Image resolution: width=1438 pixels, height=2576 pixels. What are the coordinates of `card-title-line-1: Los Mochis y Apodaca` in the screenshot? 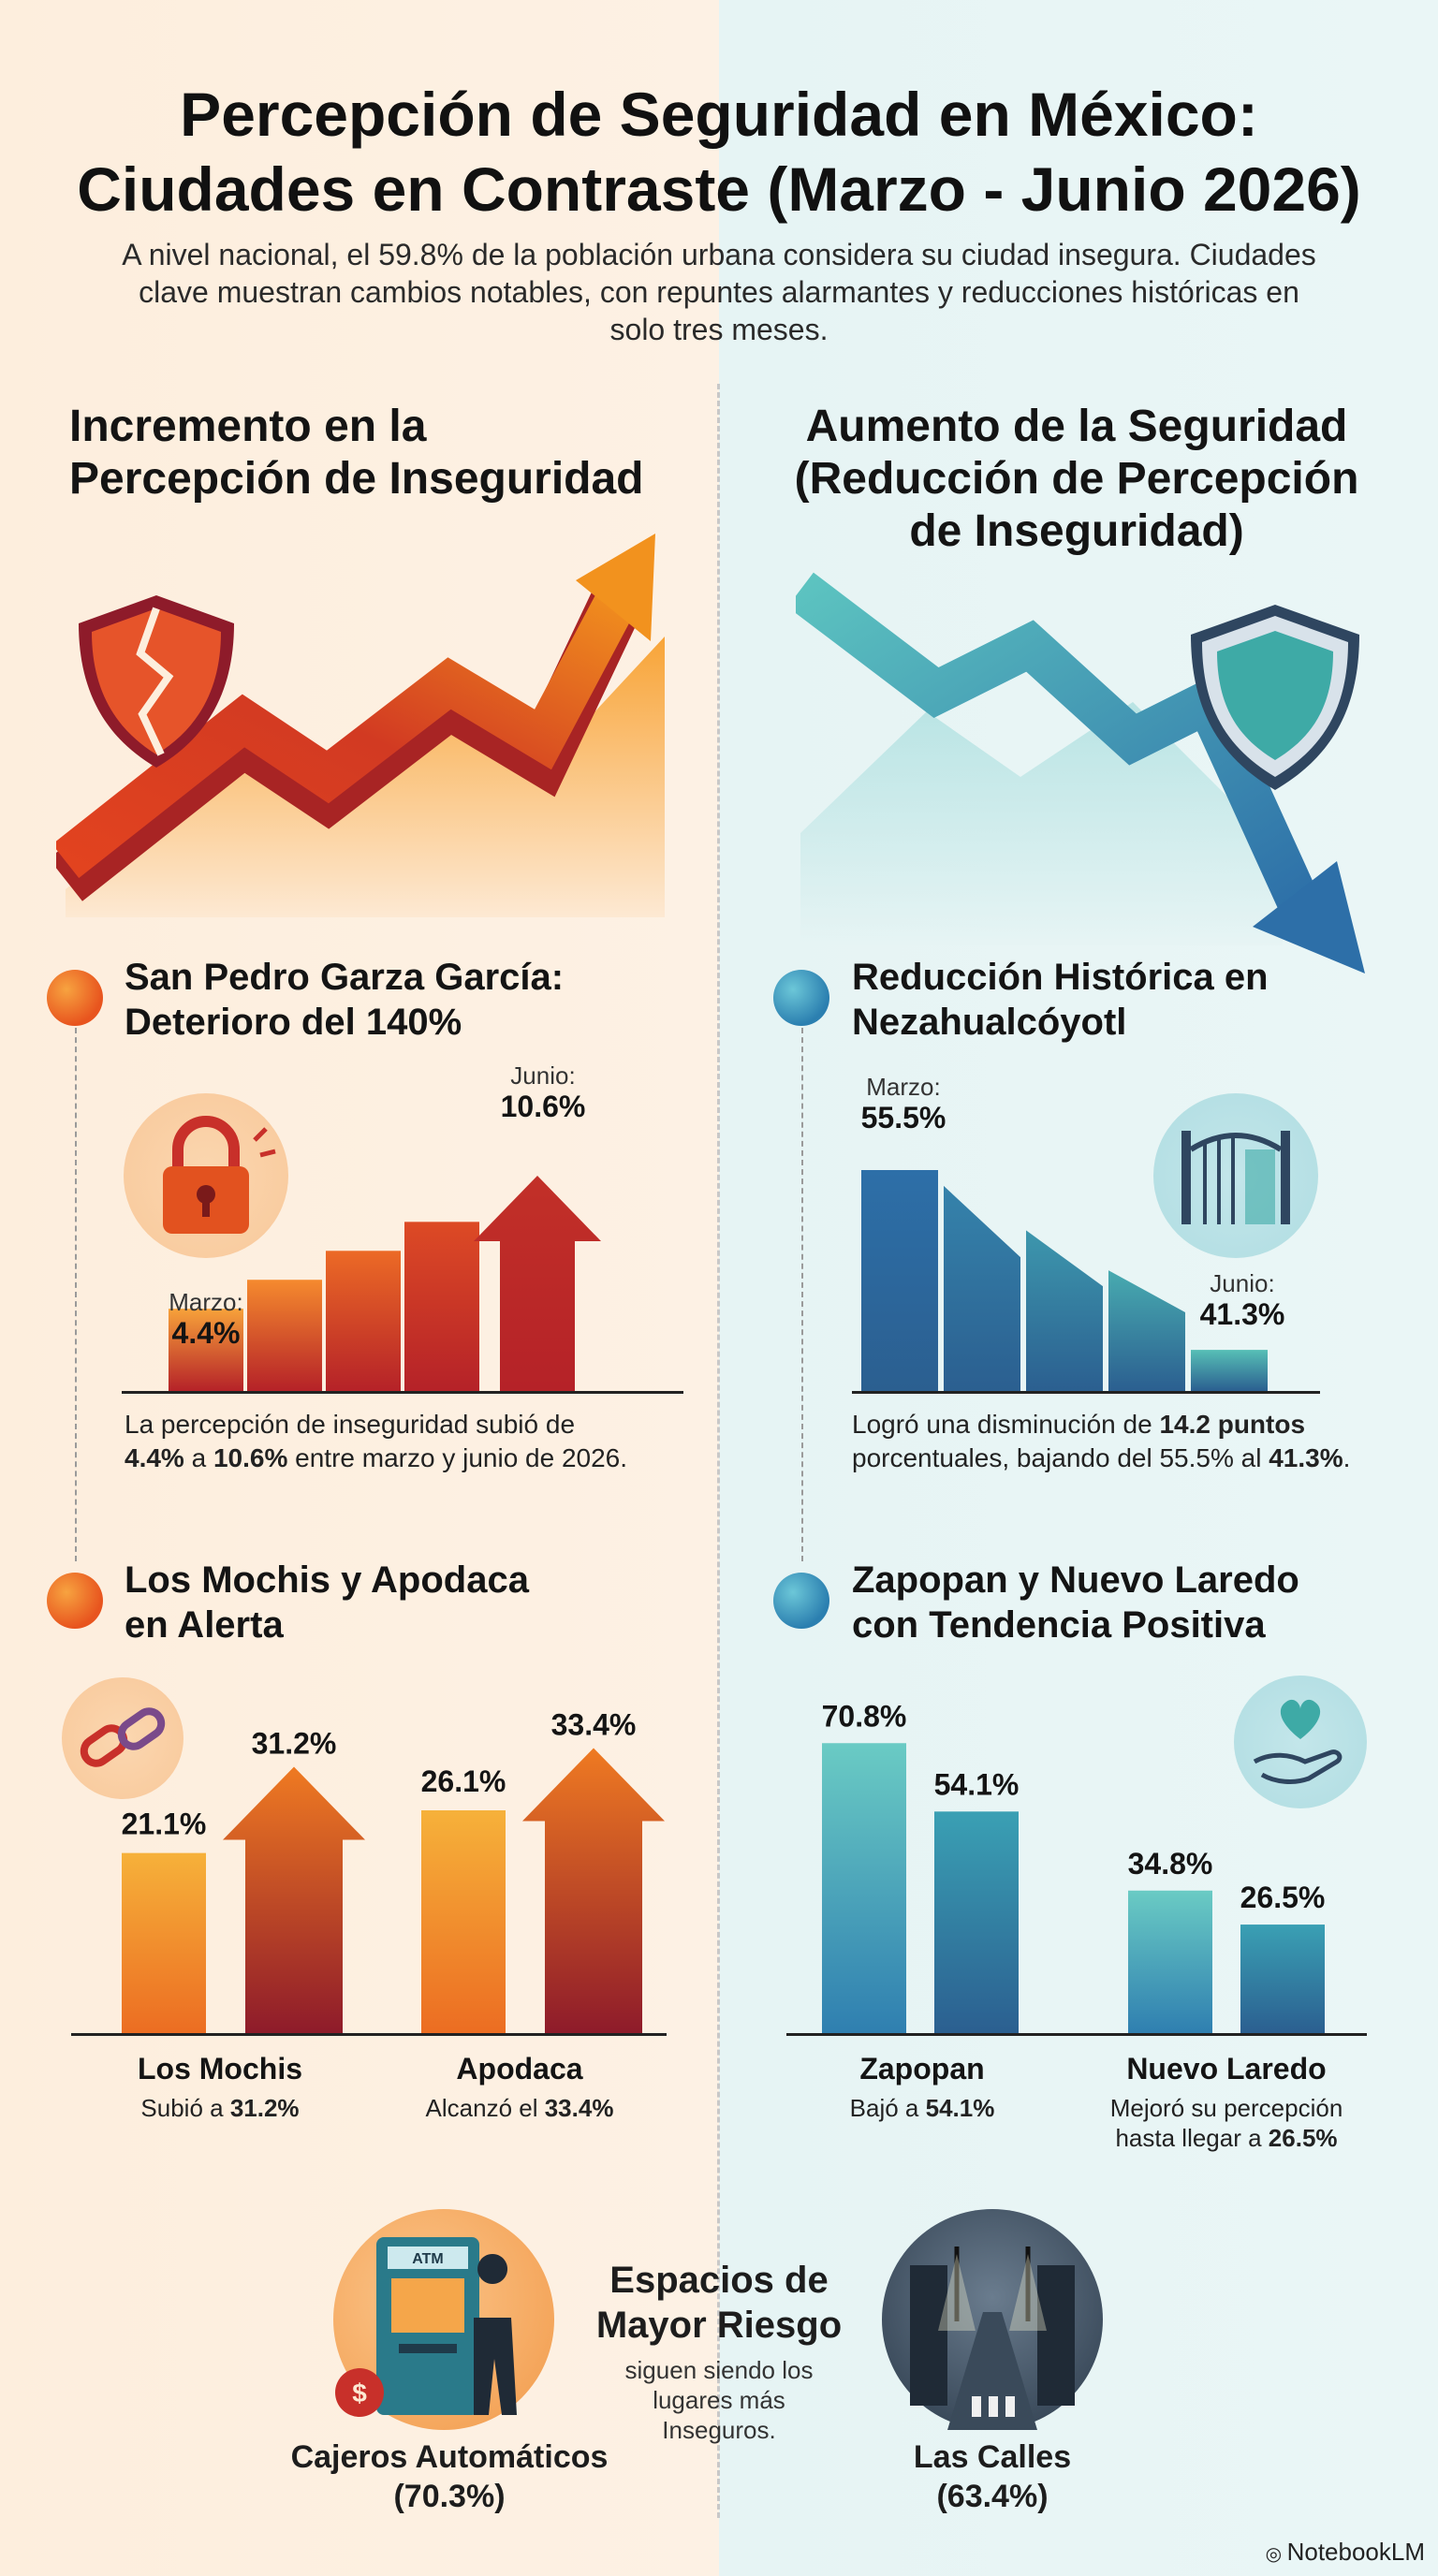 It's located at (327, 1580).